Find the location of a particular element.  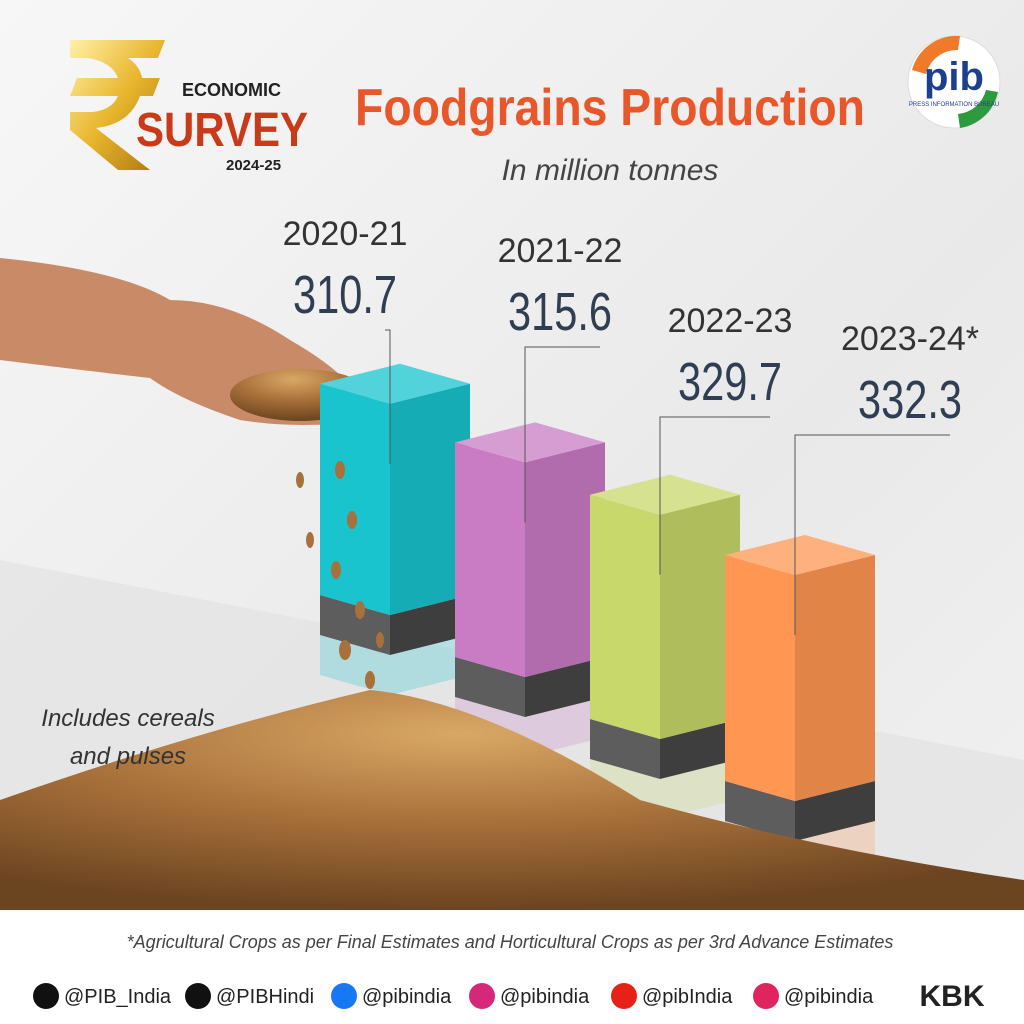

category-label: 2021-22 is located at coordinates (560, 251).